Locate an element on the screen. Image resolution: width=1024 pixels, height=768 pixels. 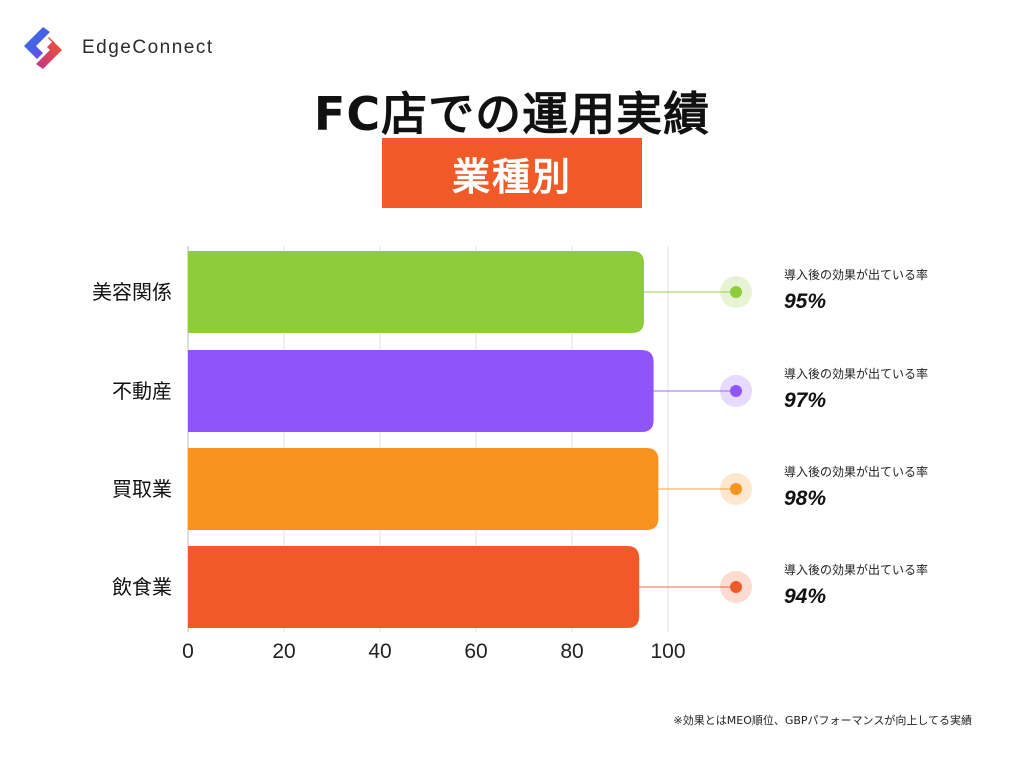
category-label: 不動産 is located at coordinates (142, 391).